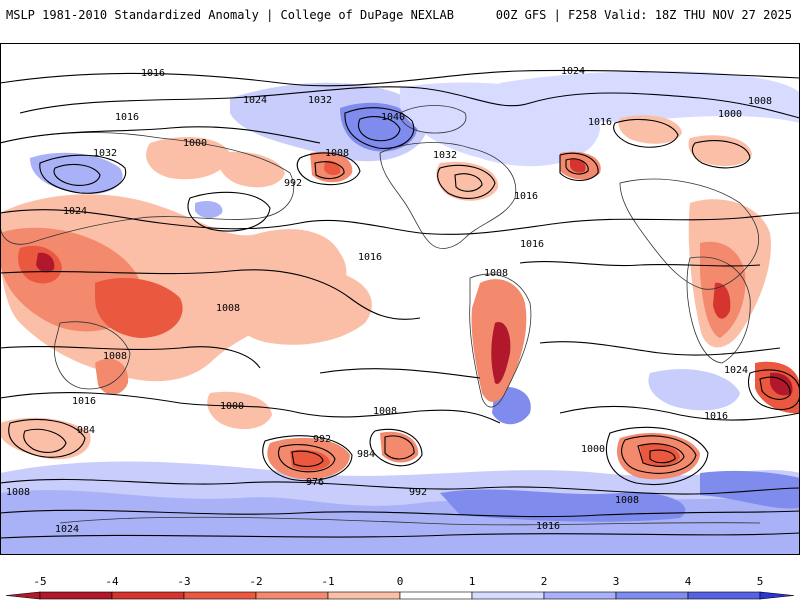 The width and height of the screenshot is (800, 600). I want to click on isobar-label: 976, so click(315, 482).